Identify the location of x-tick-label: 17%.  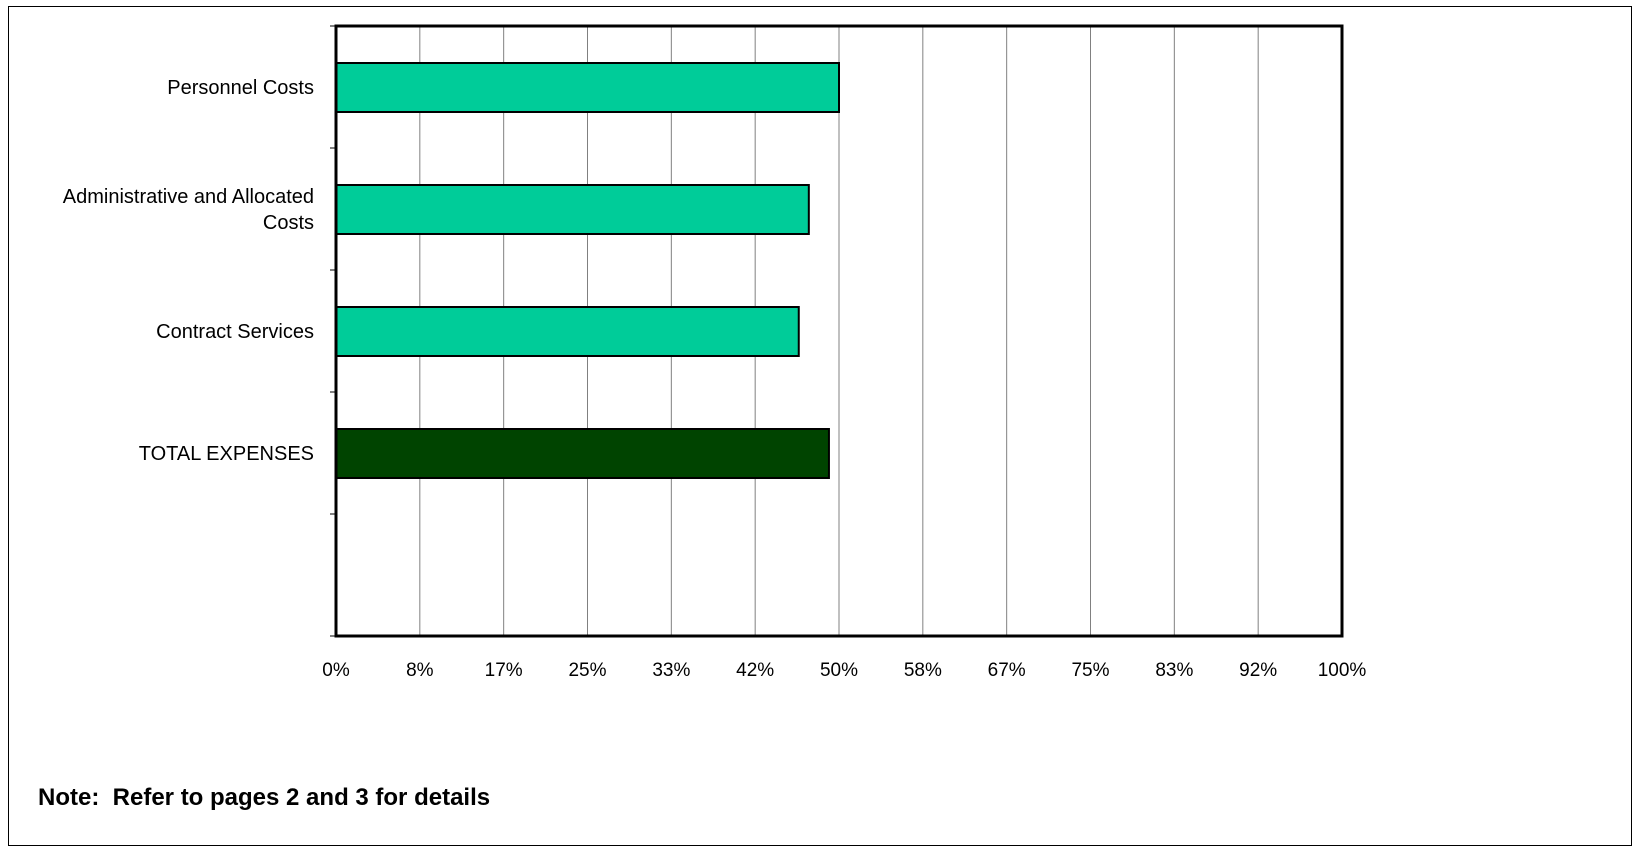
(504, 670).